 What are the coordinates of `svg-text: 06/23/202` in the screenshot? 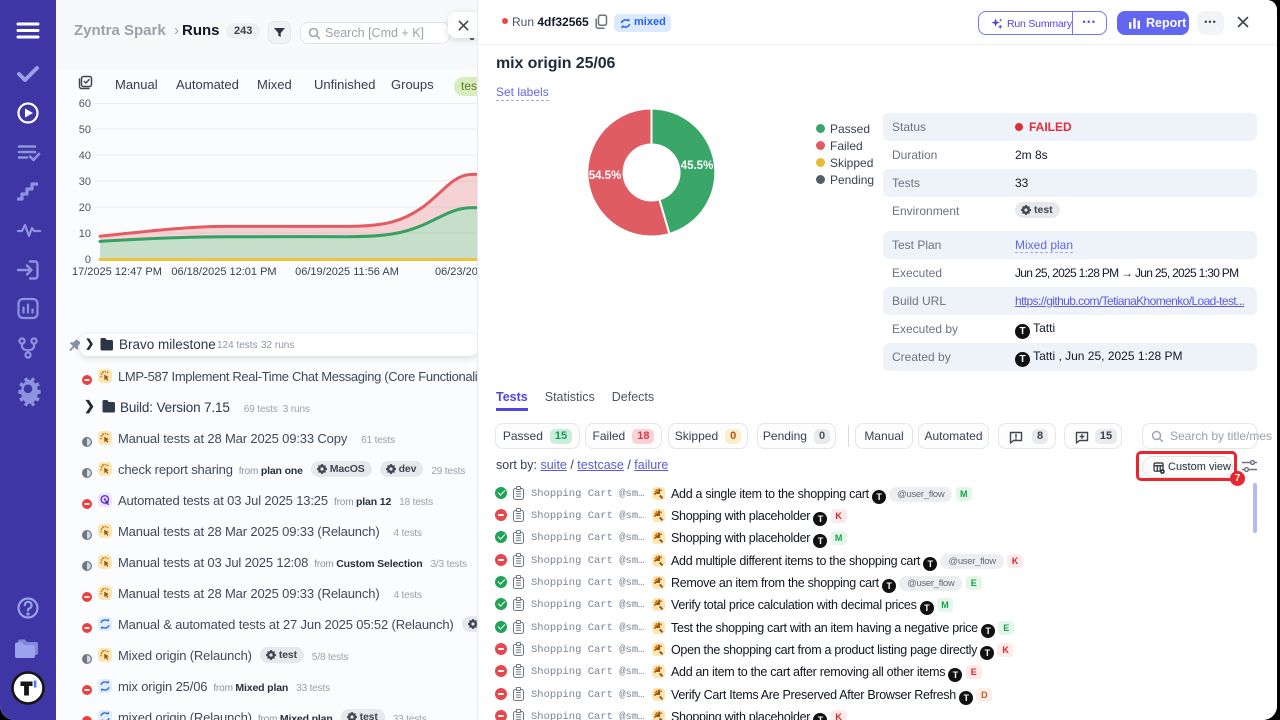 It's located at (456, 272).